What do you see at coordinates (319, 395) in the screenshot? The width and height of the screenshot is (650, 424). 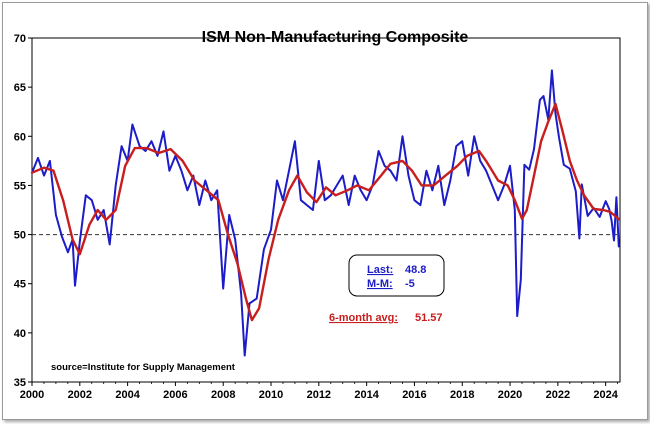 I see `x-tick-label: 2012` at bounding box center [319, 395].